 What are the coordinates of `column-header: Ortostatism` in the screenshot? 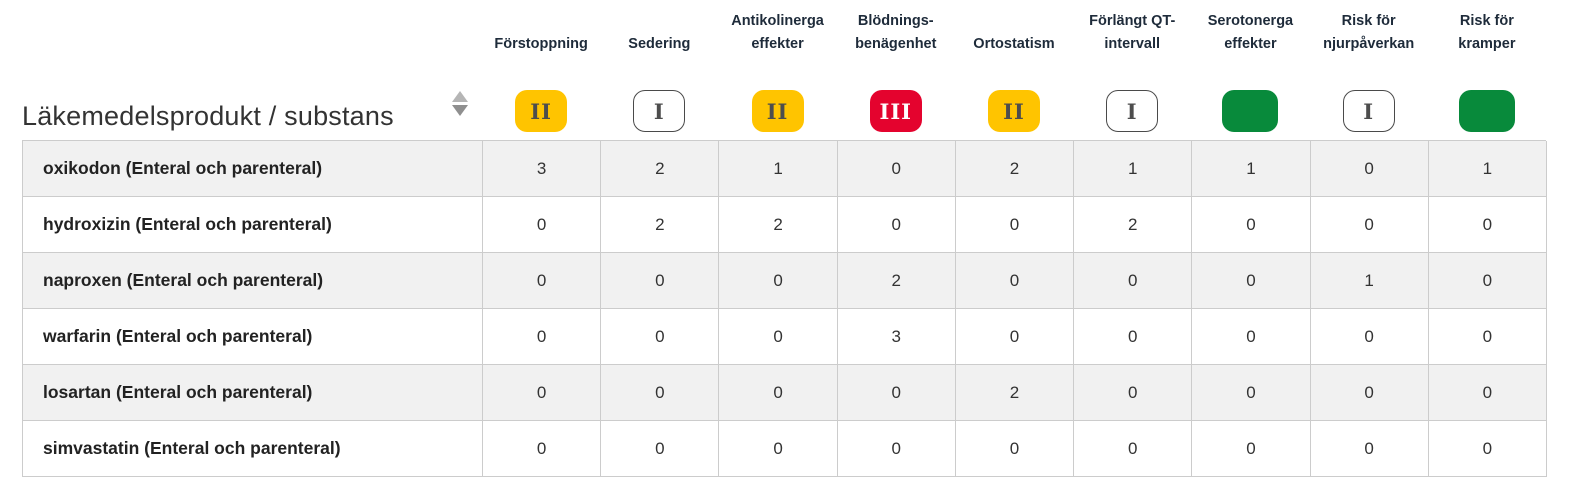 It's located at (1014, 43).